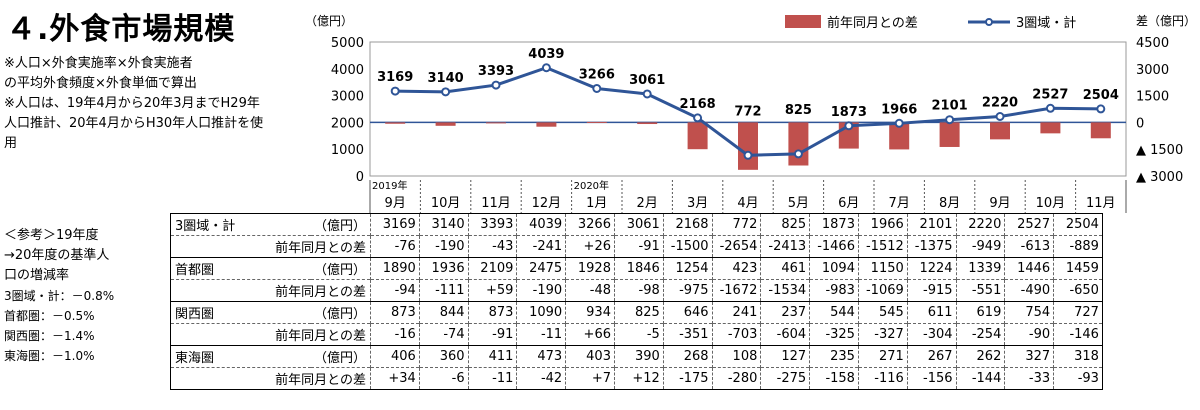 This screenshot has width=1200, height=410. Describe the element at coordinates (785, 356) in the screenshot. I see `table-cell: 127` at that location.